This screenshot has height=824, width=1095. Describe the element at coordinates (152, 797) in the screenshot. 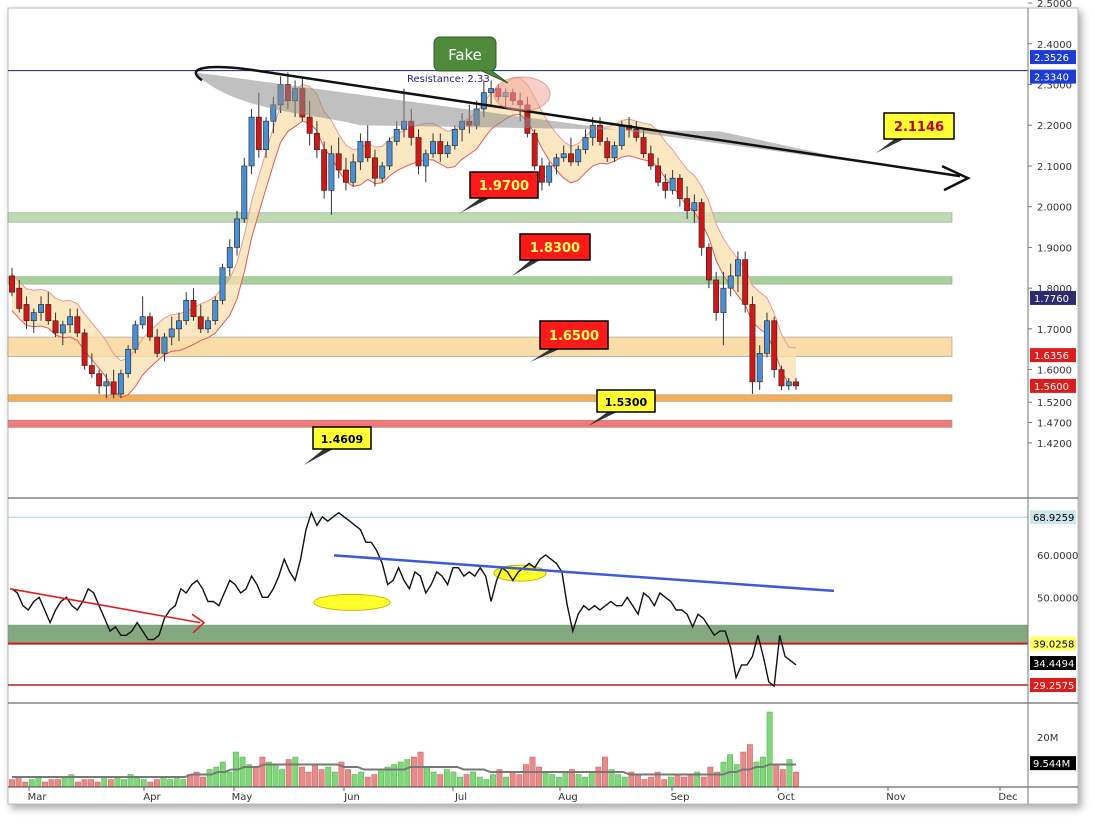

I see `x-tick-label: Apr` at that location.